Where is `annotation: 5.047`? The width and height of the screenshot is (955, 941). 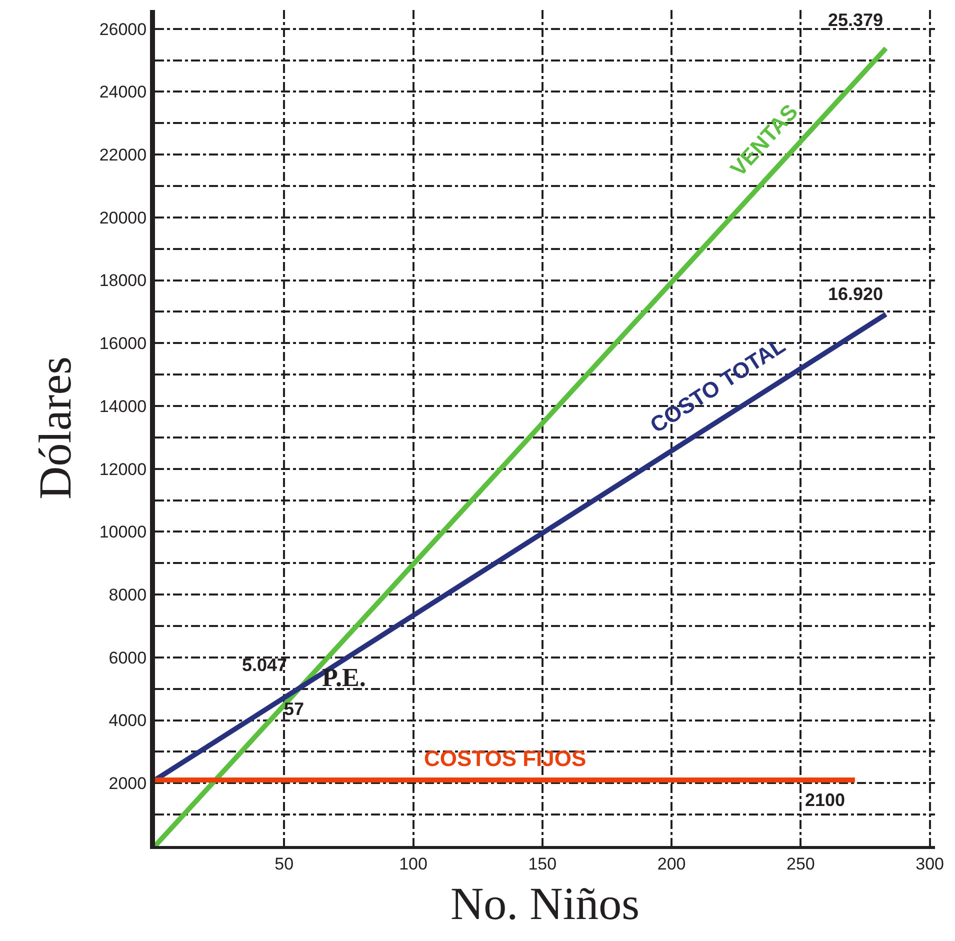
annotation: 5.047 is located at coordinates (265, 665).